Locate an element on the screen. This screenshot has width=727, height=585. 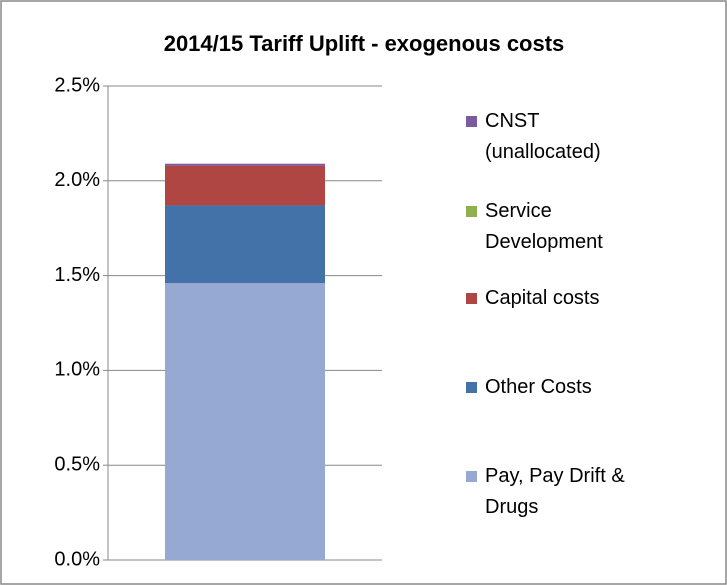
legend-label: Other Costs is located at coordinates (538, 387).